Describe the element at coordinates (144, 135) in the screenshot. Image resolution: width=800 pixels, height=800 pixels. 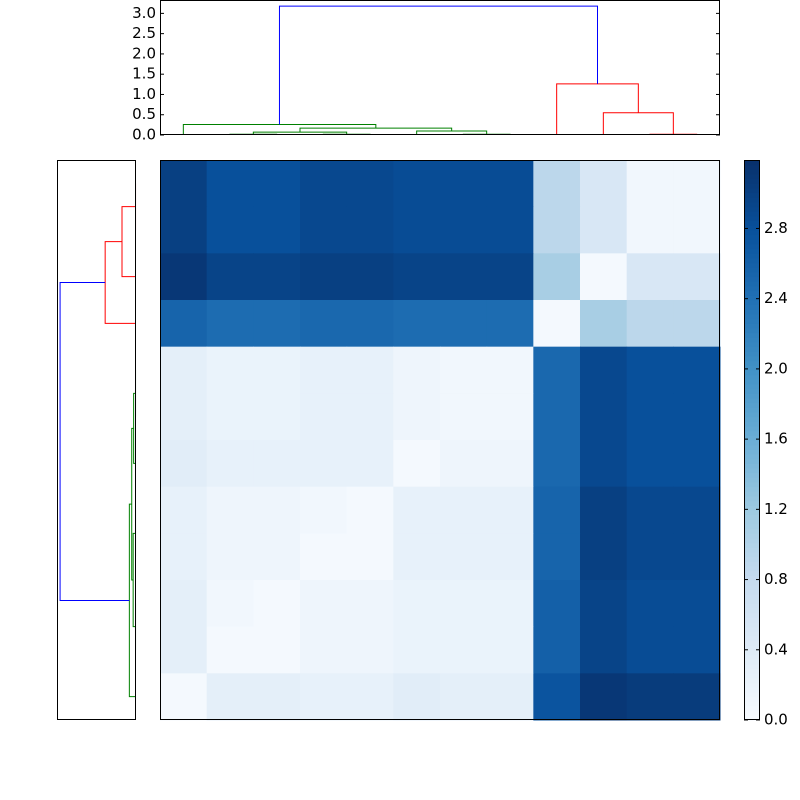
I see `y-tick-label: 0.0` at that location.